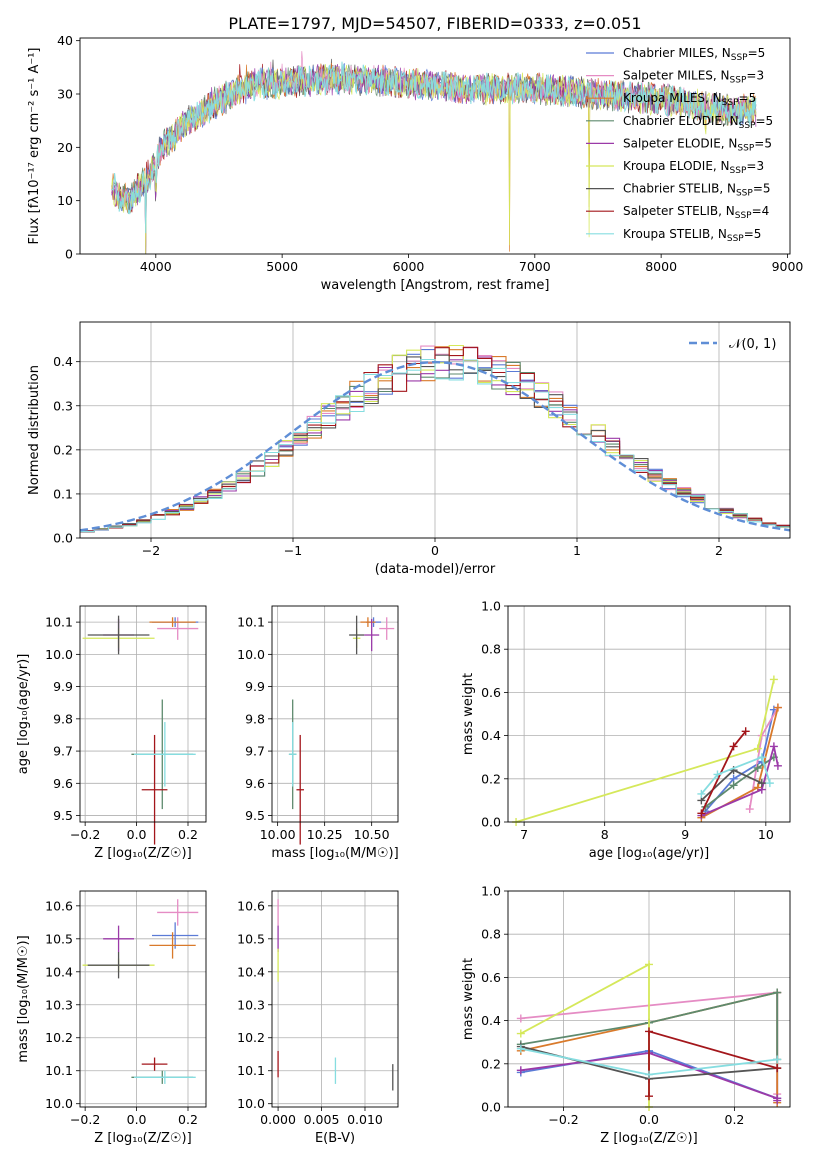 This screenshot has width=819, height=1170. Describe the element at coordinates (491, 977) in the screenshot. I see `y-tick-label: 0.6` at that location.